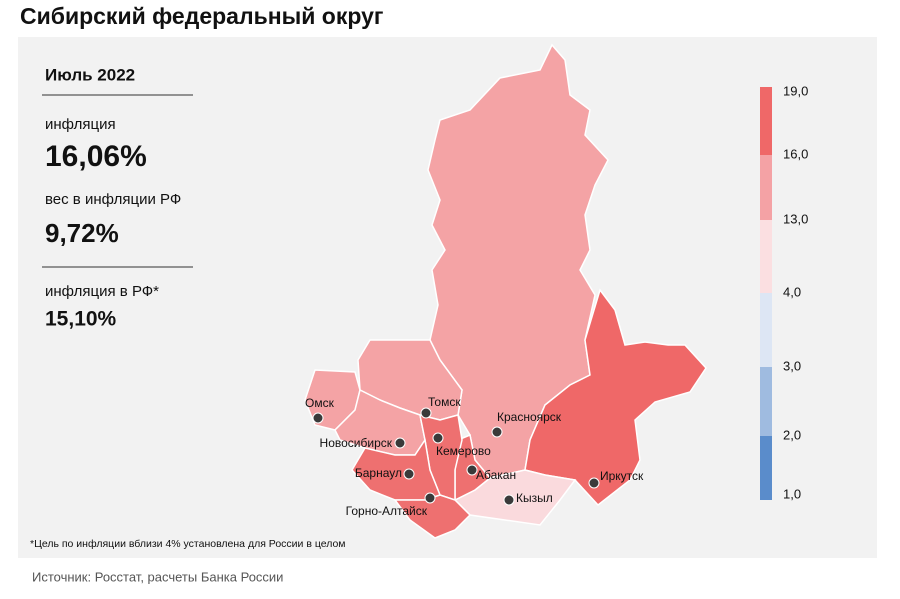 Image resolution: width=900 pixels, height=599 pixels. What do you see at coordinates (356, 443) in the screenshot?
I see `city-label: Новосибирск` at bounding box center [356, 443].